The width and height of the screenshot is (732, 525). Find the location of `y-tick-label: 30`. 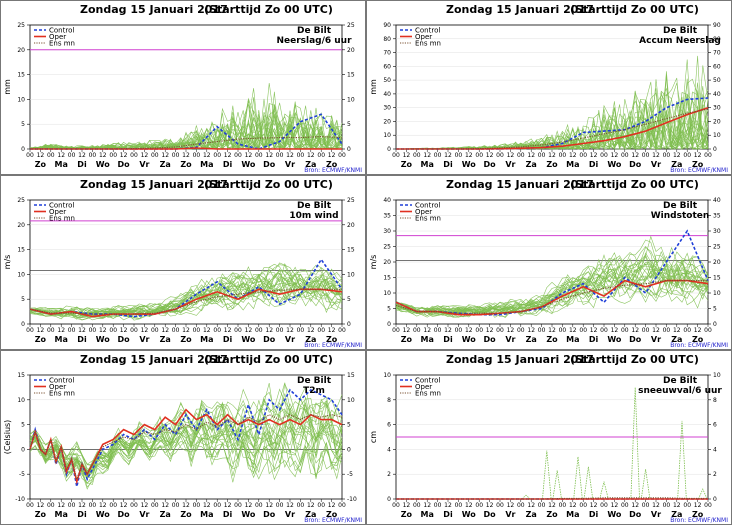

y-tick-label: 30 is located at coordinates (717, 231).